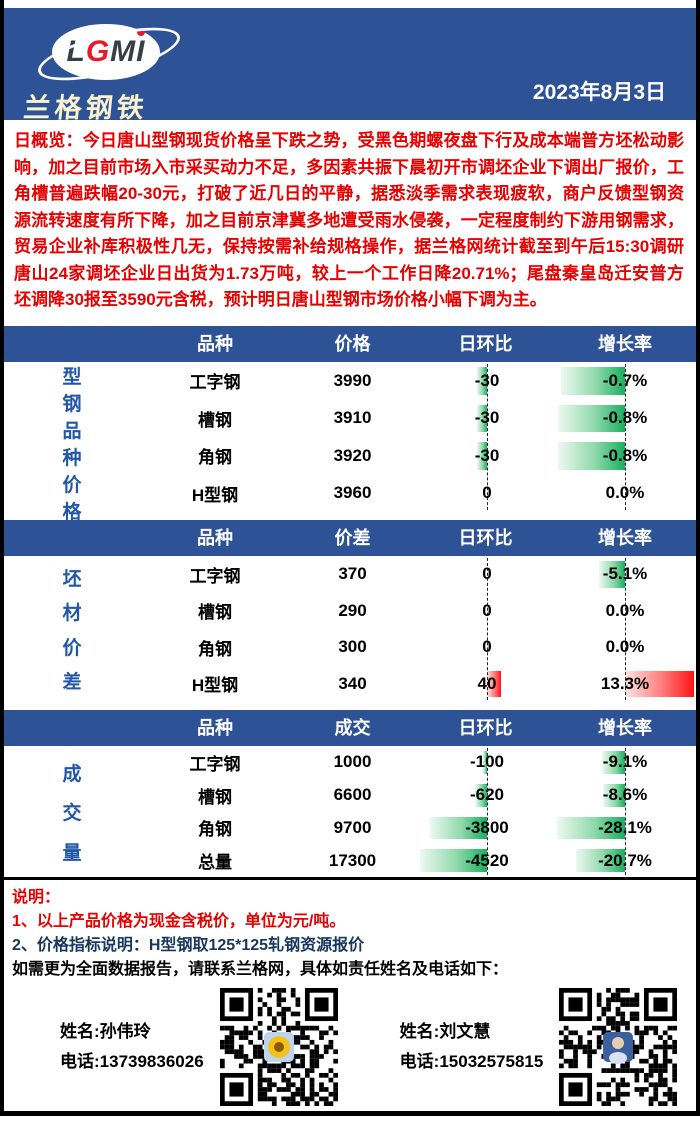 Image resolution: width=700 pixels, height=1137 pixels. Describe the element at coordinates (72, 683) in the screenshot. I see `side-label-char: 差` at that location.